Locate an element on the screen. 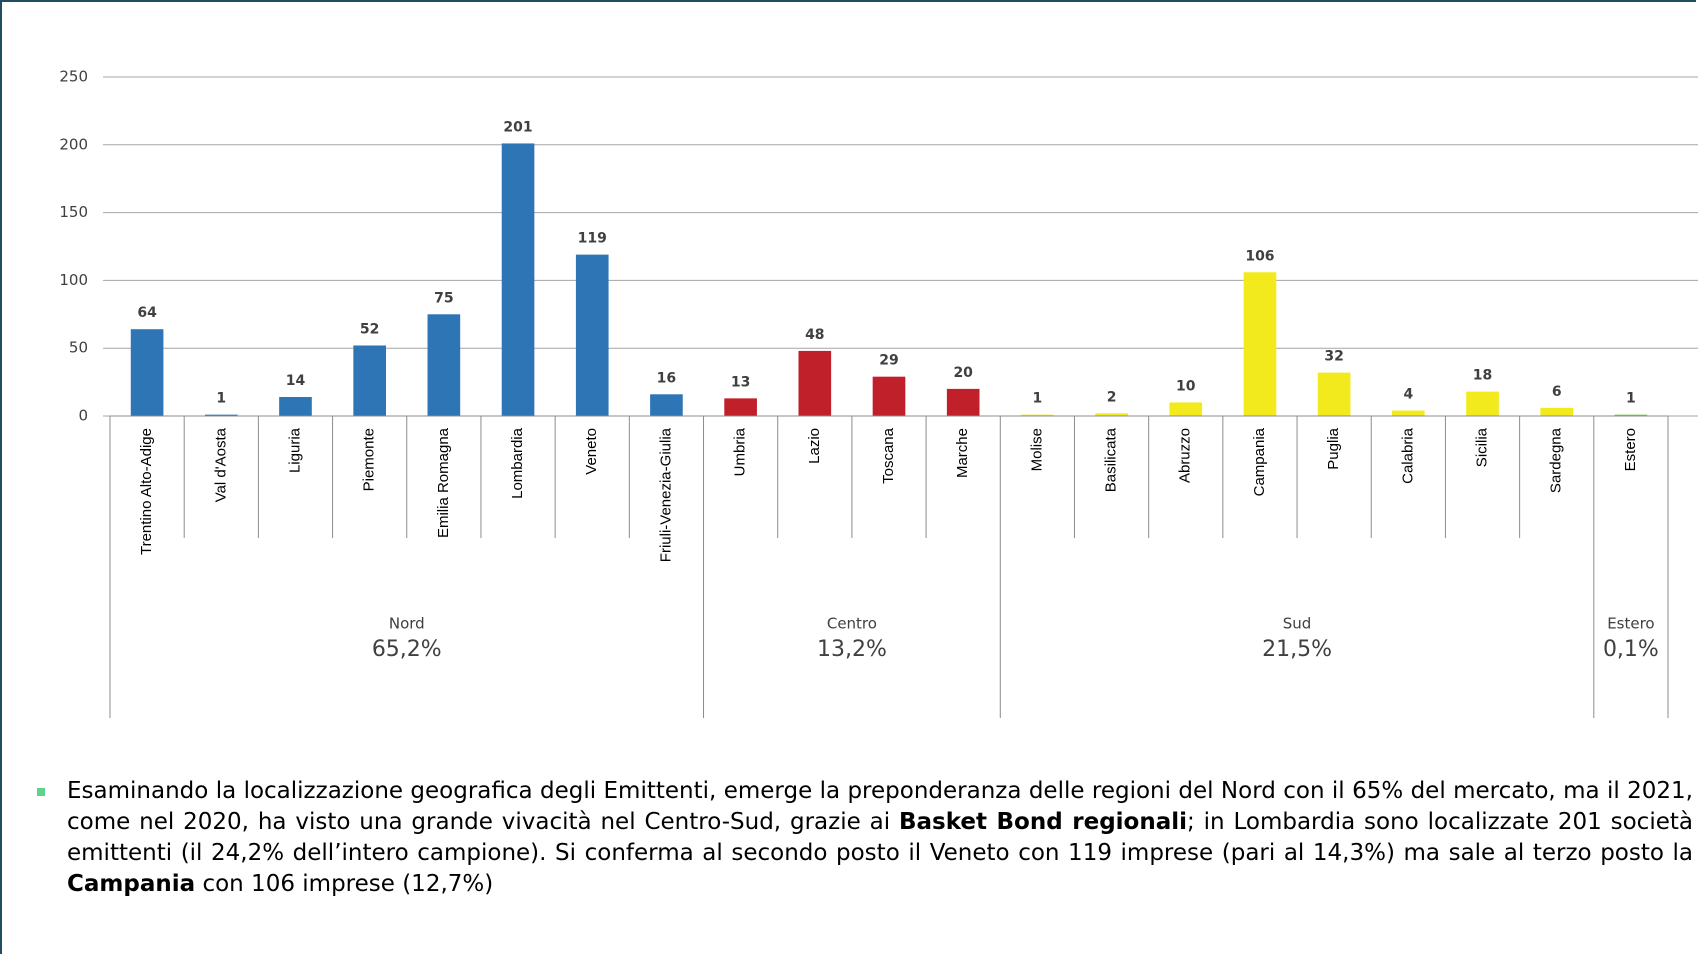 This screenshot has width=1698, height=956. y-tick-label: 250 is located at coordinates (73, 77).